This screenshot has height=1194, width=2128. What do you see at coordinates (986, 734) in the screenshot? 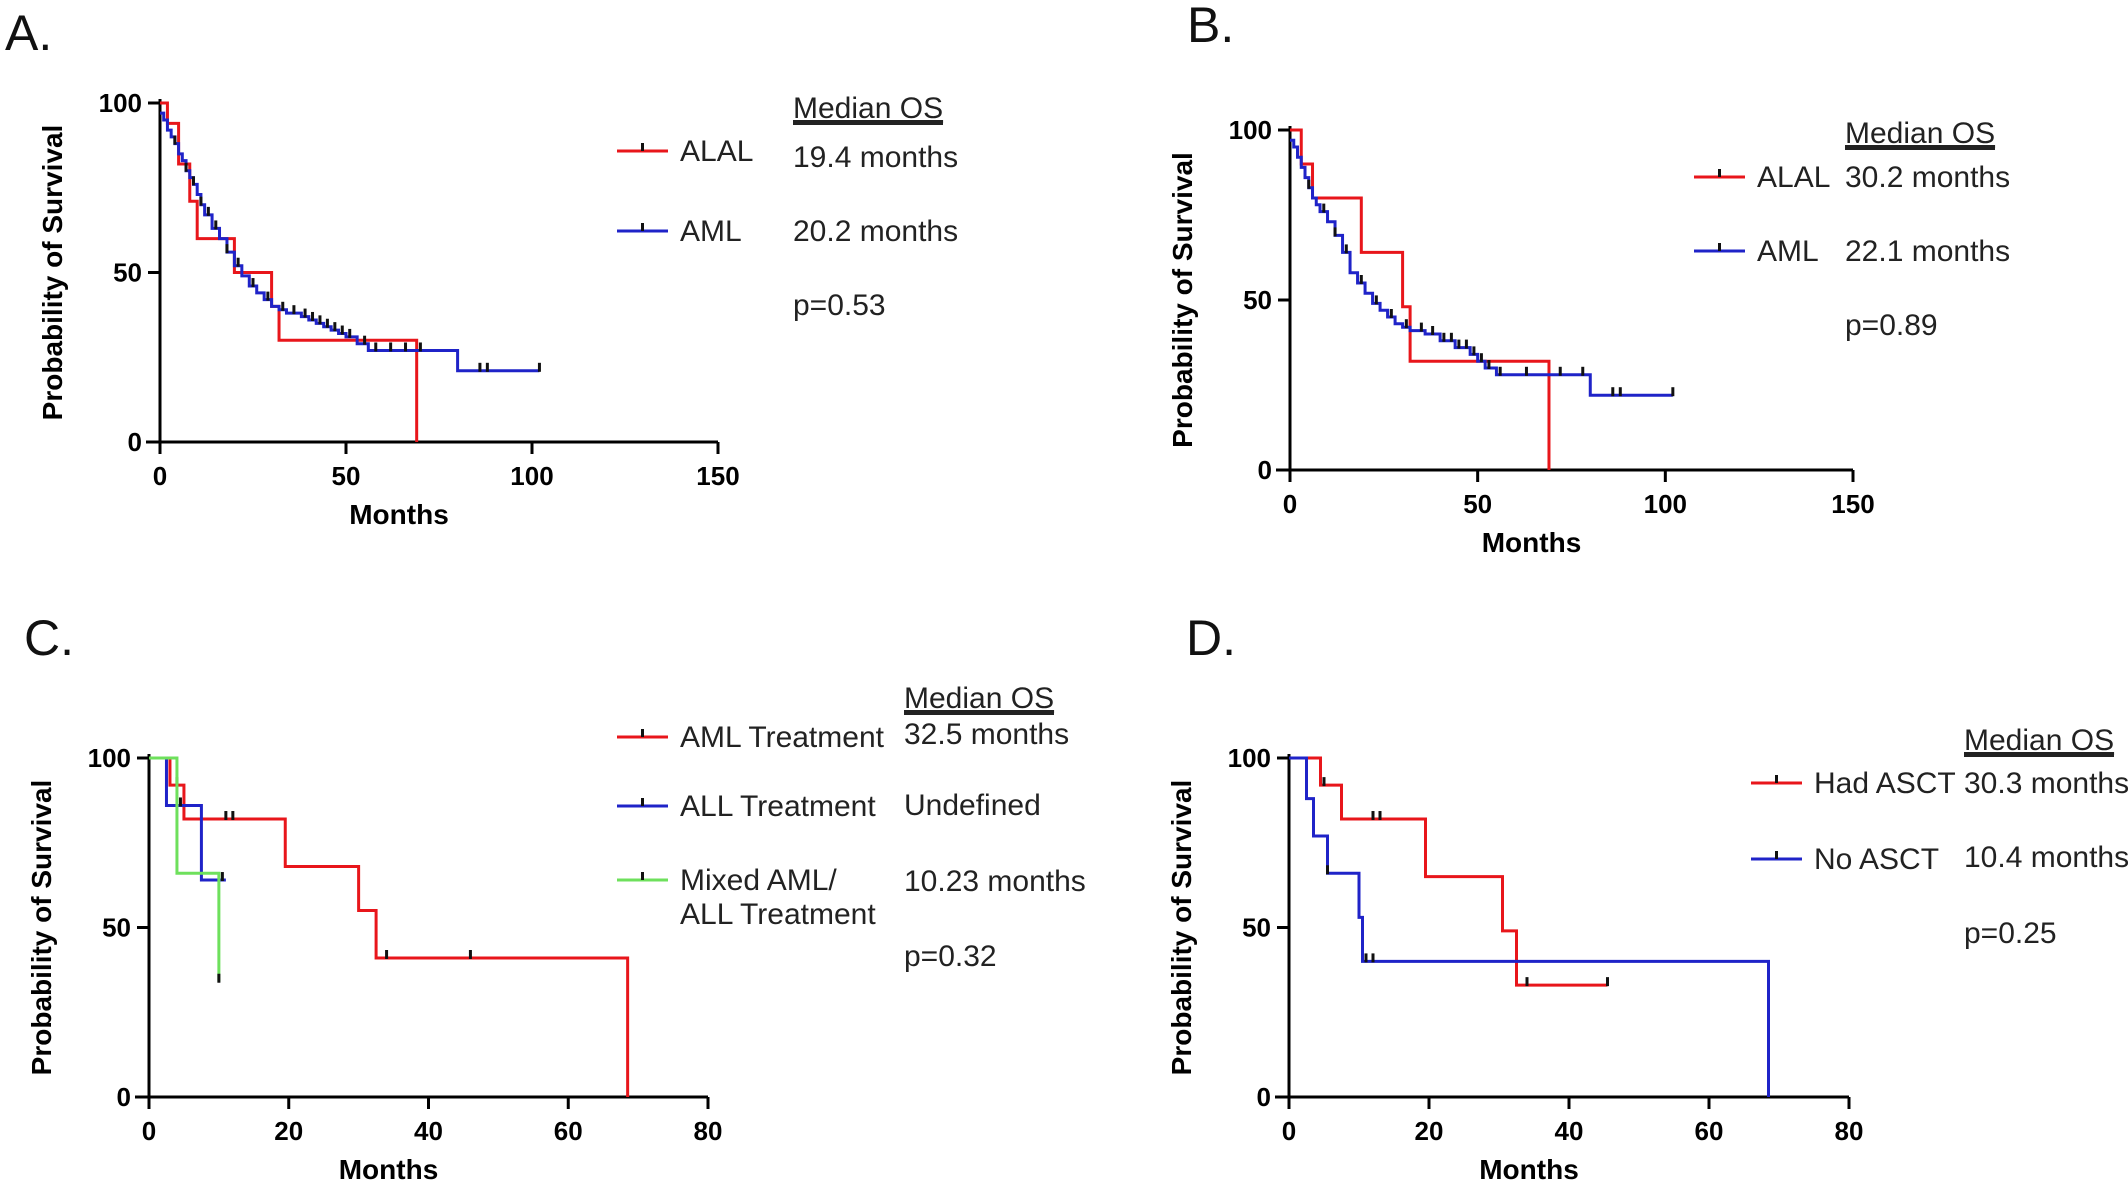
I see `median-os-value: 32.5 months` at bounding box center [986, 734].